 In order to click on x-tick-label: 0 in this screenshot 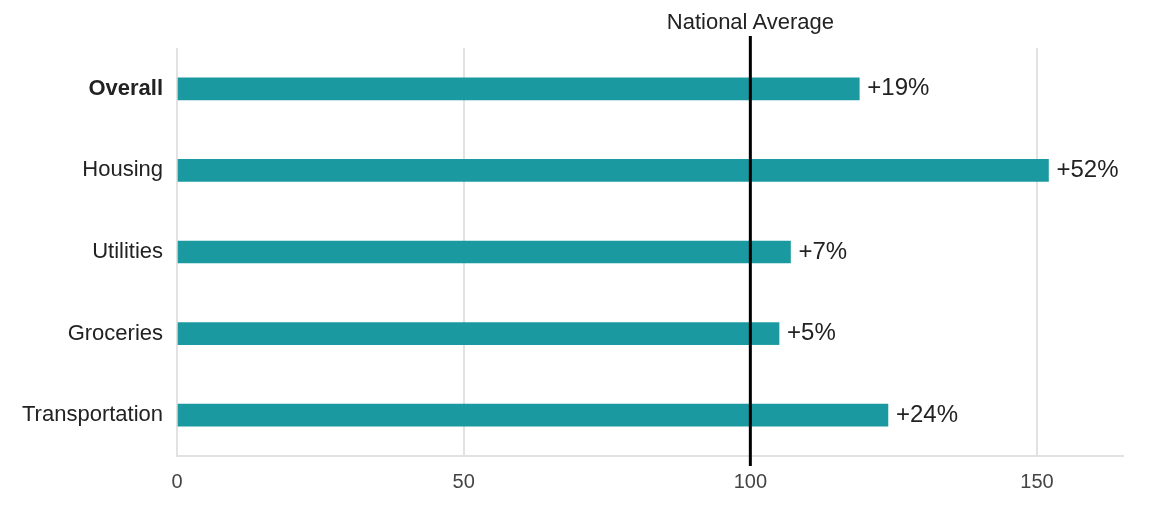, I will do `click(177, 480)`.